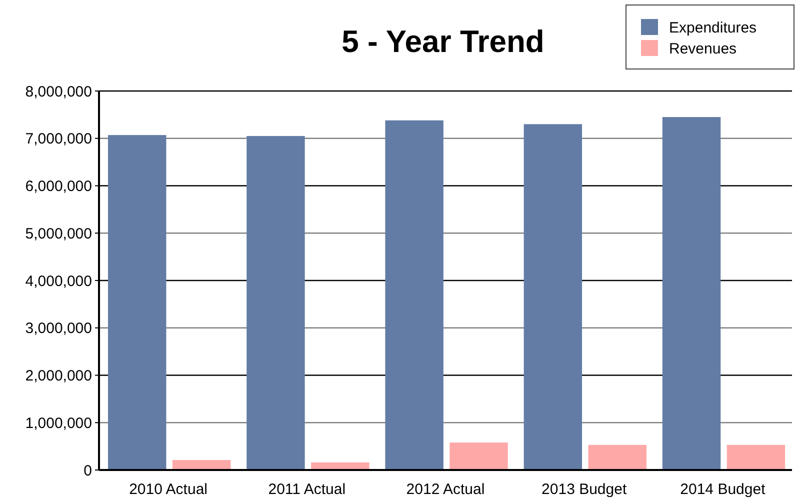 Image resolution: width=796 pixels, height=502 pixels. What do you see at coordinates (58, 91) in the screenshot?
I see `y-tick-label: 8,000,000` at bounding box center [58, 91].